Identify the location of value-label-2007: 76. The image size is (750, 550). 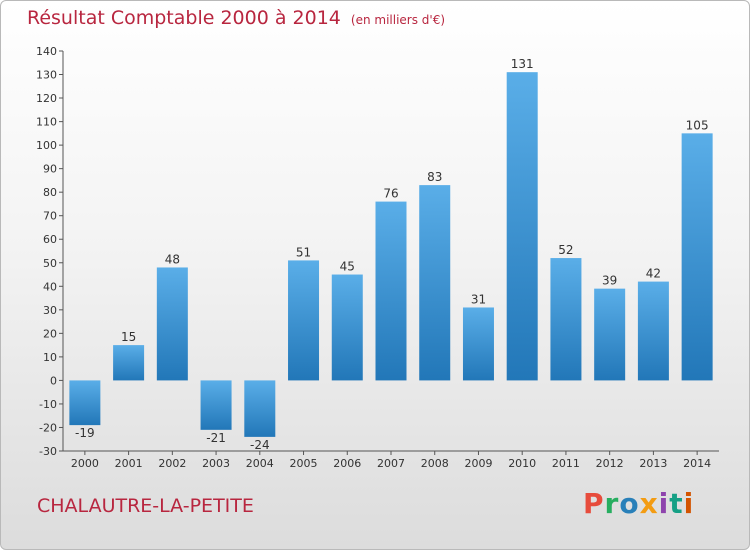
(390, 194).